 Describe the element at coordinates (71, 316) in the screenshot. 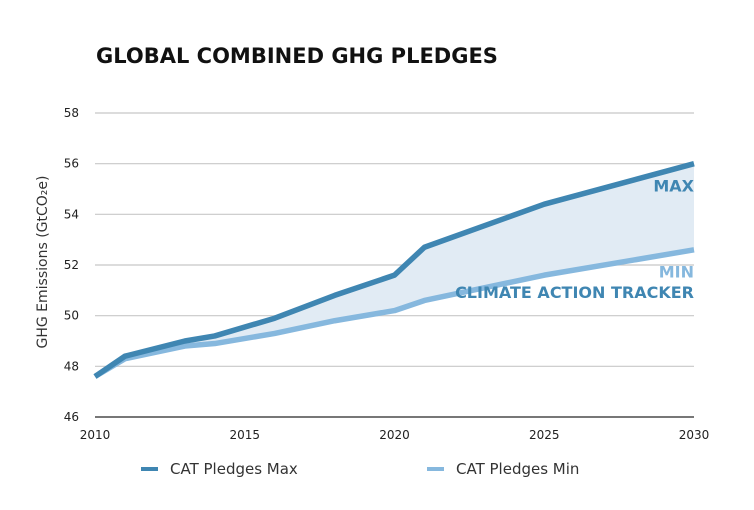

I see `y-tick-label: 50` at that location.